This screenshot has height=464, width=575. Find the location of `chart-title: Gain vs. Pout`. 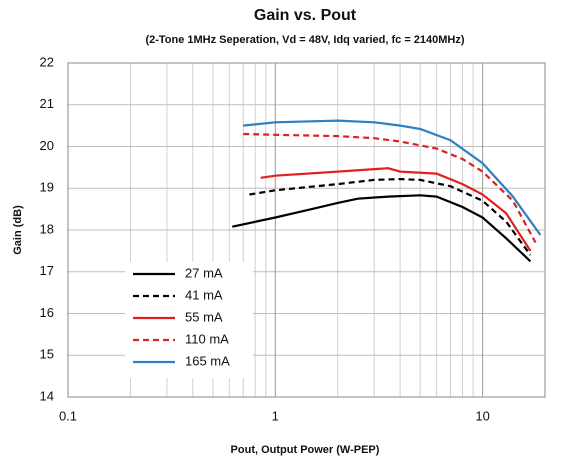

chart-title: Gain vs. Pout is located at coordinates (305, 15).